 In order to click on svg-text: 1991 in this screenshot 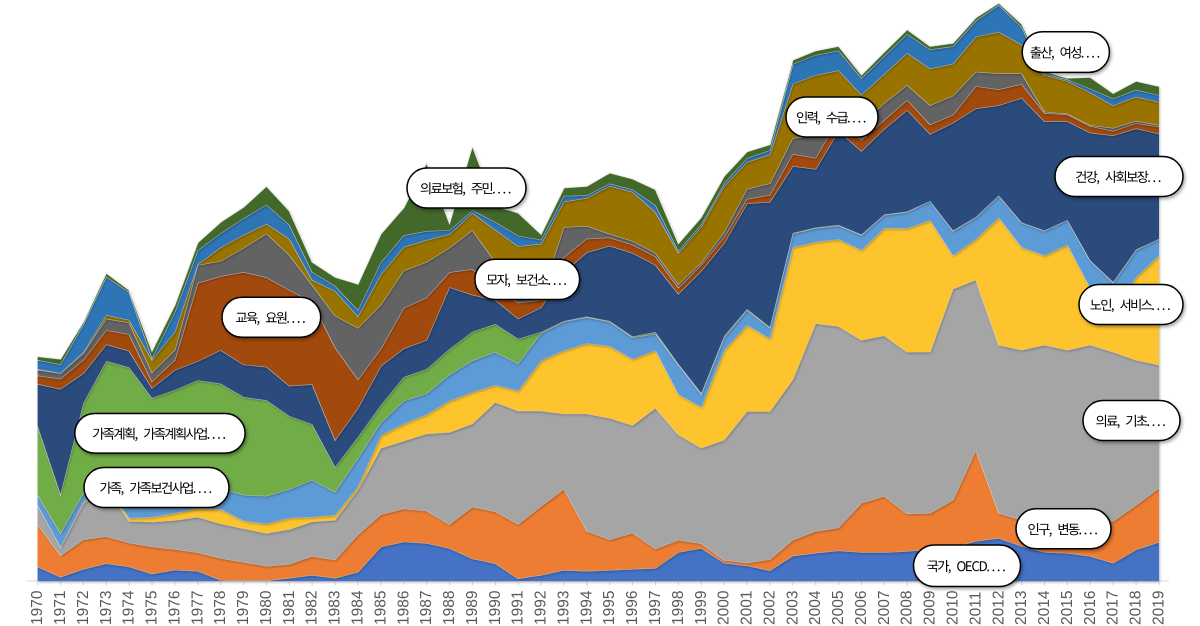, I will do `click(518, 608)`.